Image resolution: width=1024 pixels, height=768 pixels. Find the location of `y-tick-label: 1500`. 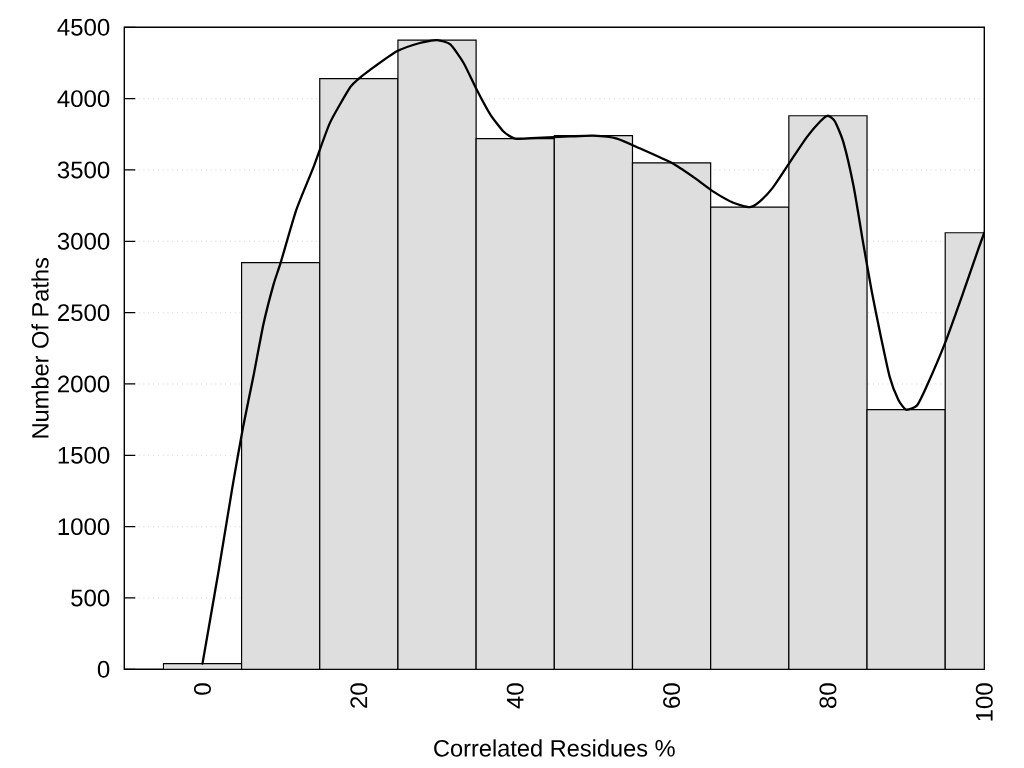

y-tick-label: 1500 is located at coordinates (84, 455).